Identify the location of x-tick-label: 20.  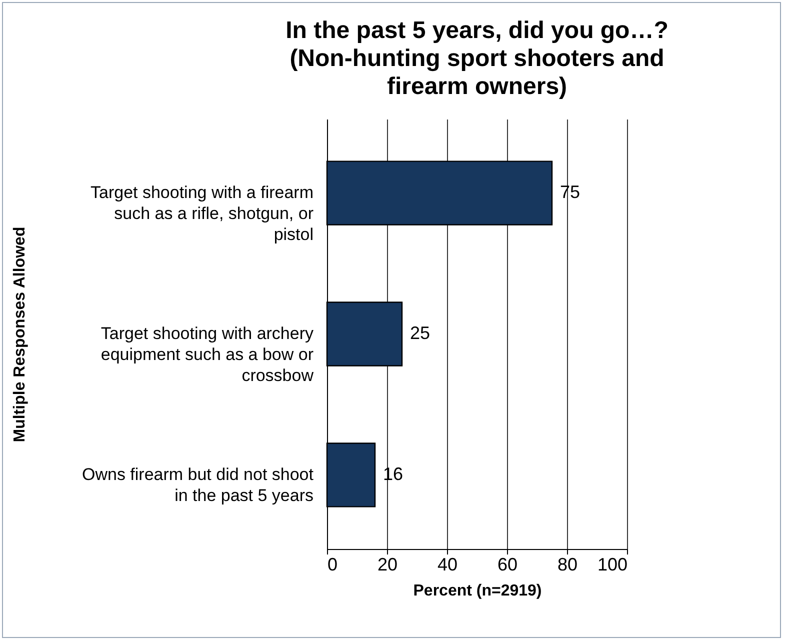
(387, 564).